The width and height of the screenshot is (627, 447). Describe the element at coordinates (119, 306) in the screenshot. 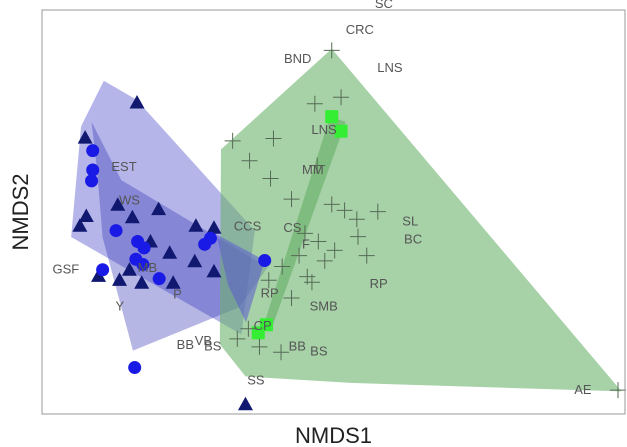

I see `site-label-19: Y` at that location.